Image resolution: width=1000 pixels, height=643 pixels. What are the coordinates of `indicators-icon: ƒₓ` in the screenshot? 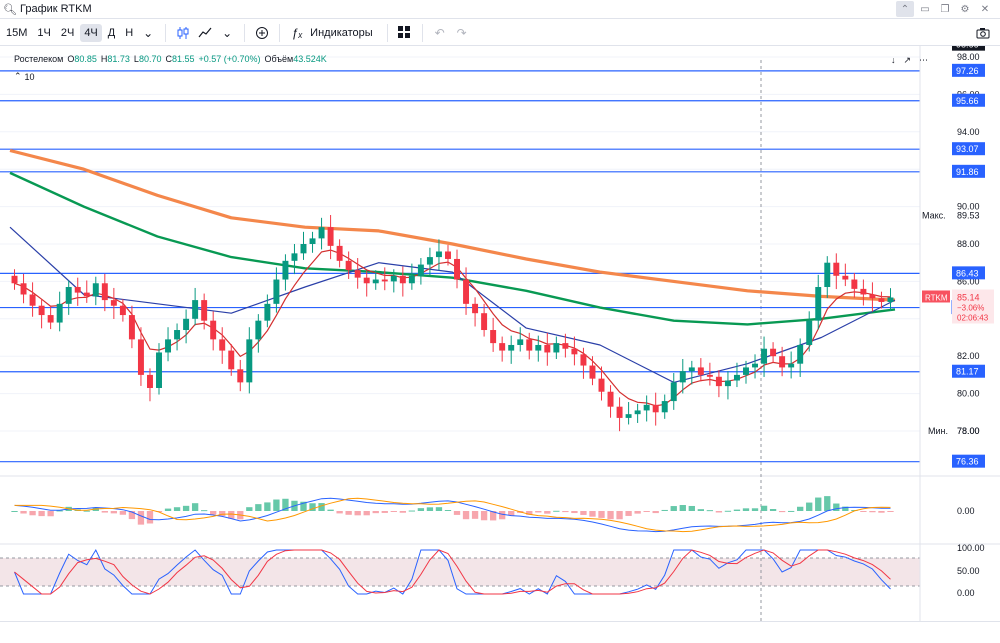 It's located at (297, 32).